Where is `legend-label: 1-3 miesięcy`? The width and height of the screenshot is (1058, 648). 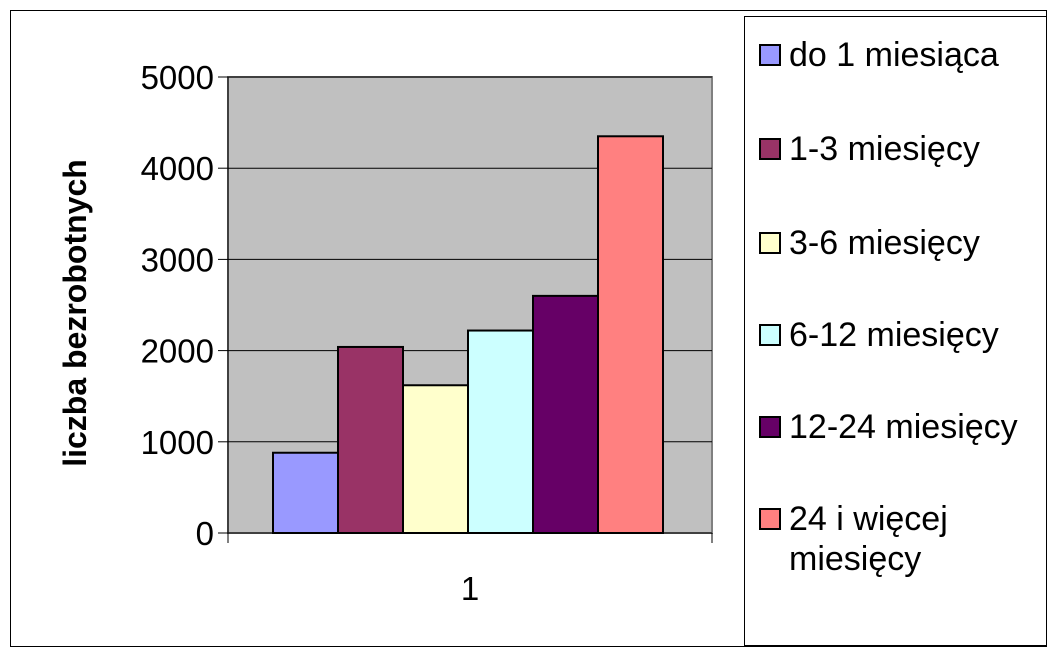 legend-label: 1-3 miesięcy is located at coordinates (884, 149).